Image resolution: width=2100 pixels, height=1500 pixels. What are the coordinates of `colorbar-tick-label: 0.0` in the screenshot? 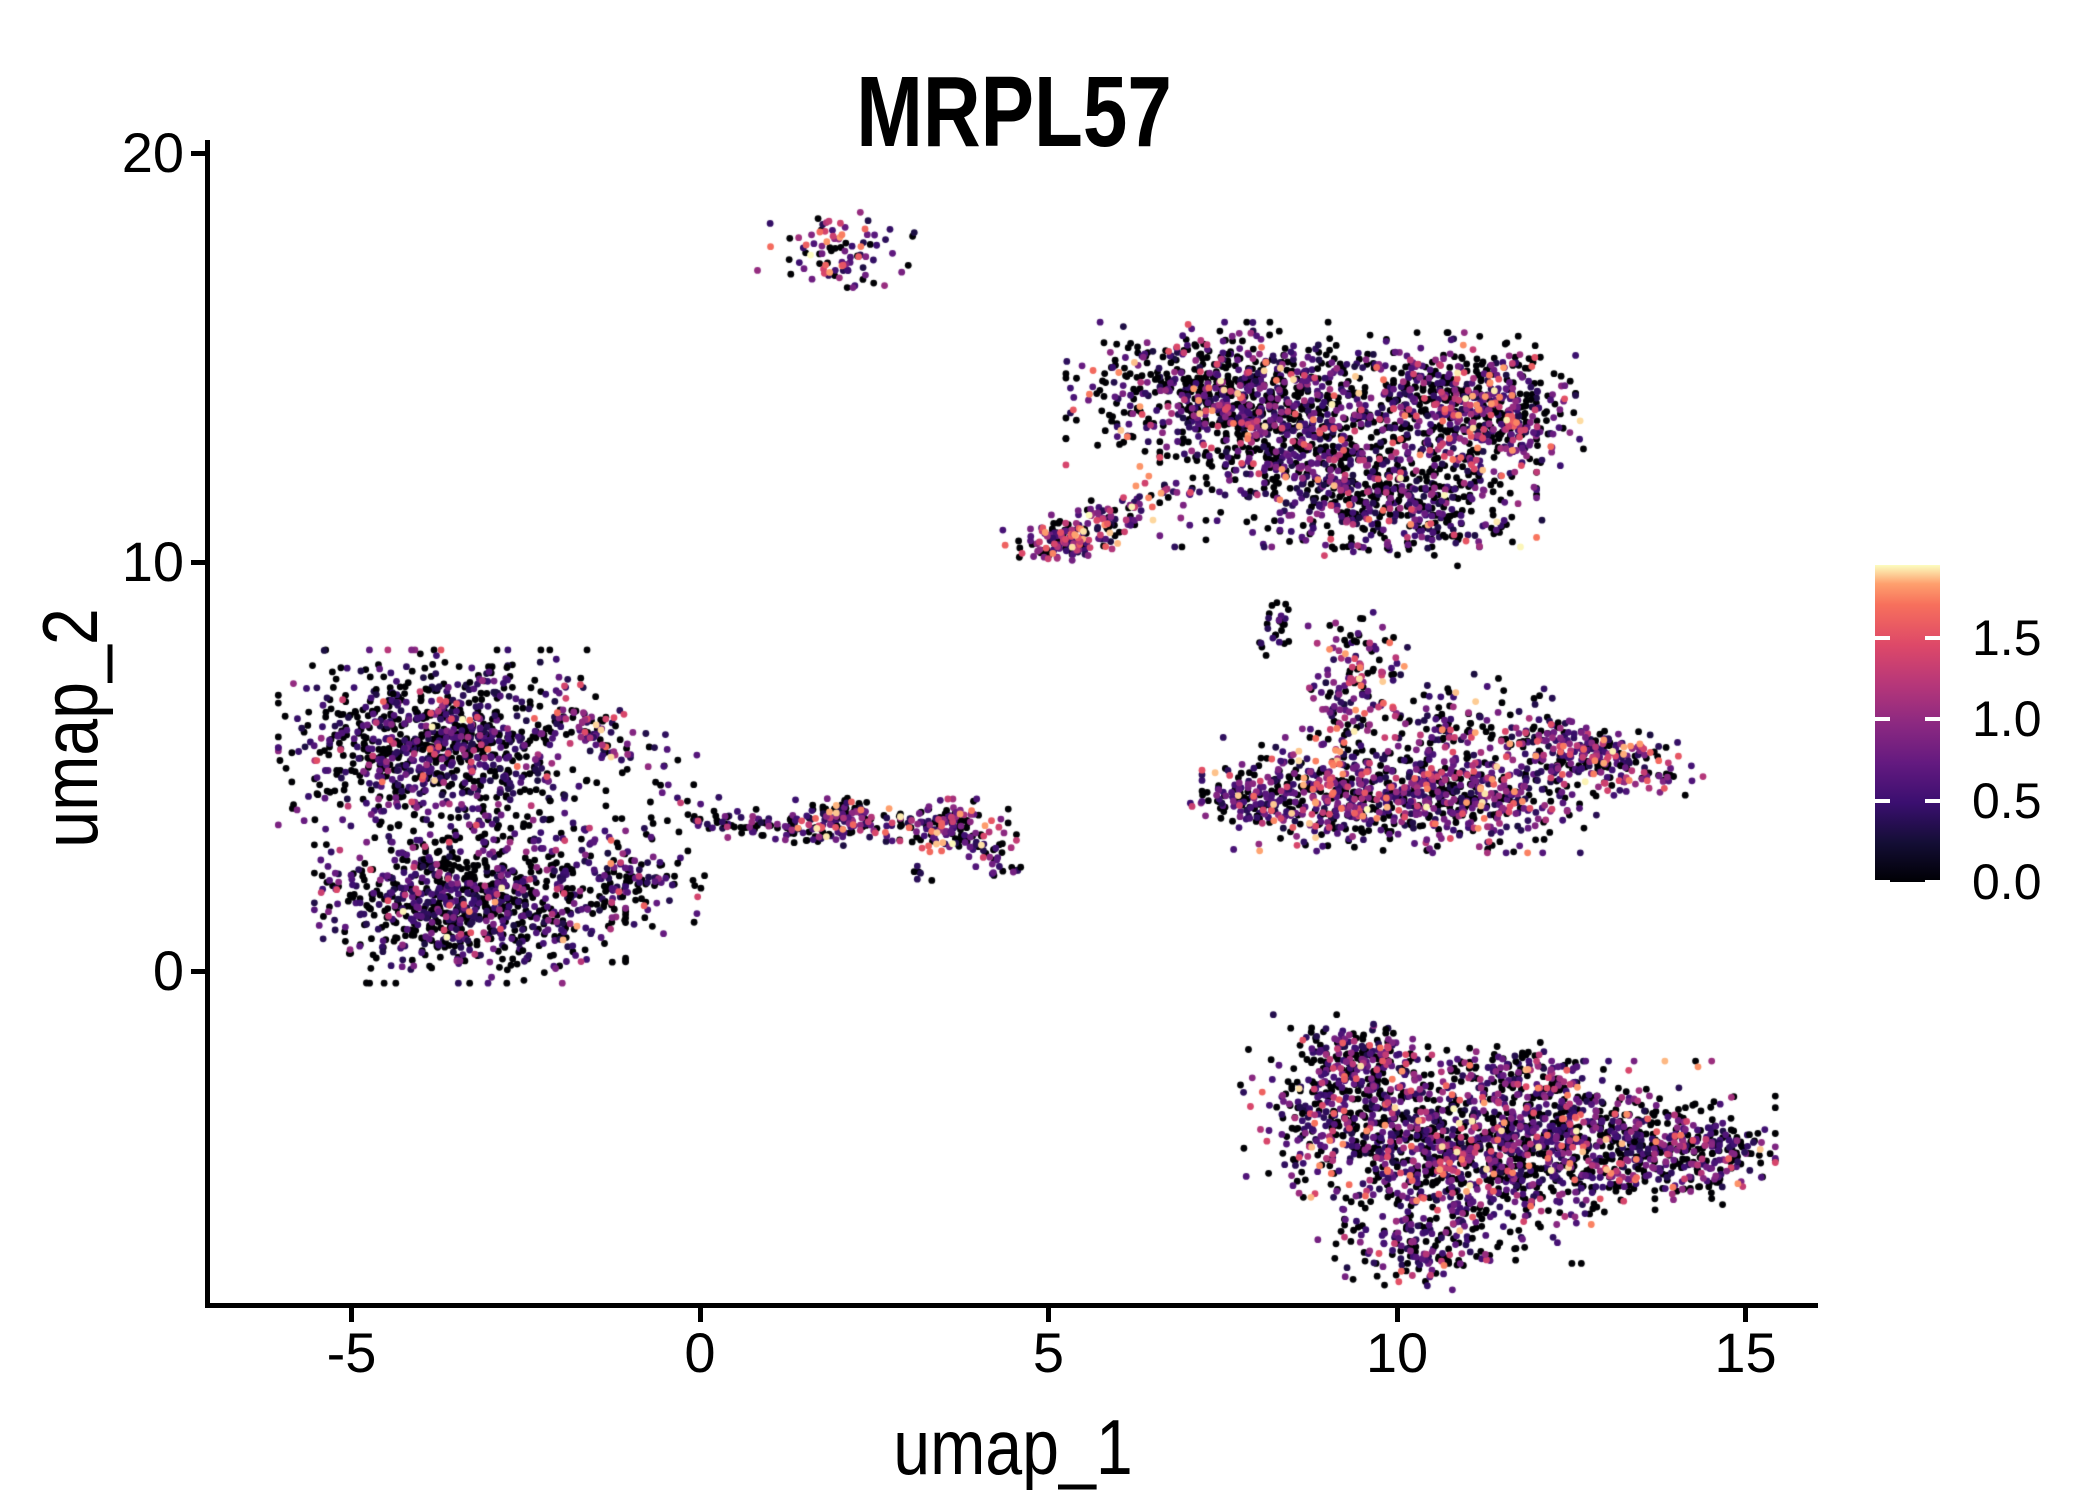 It's located at (2007, 882).